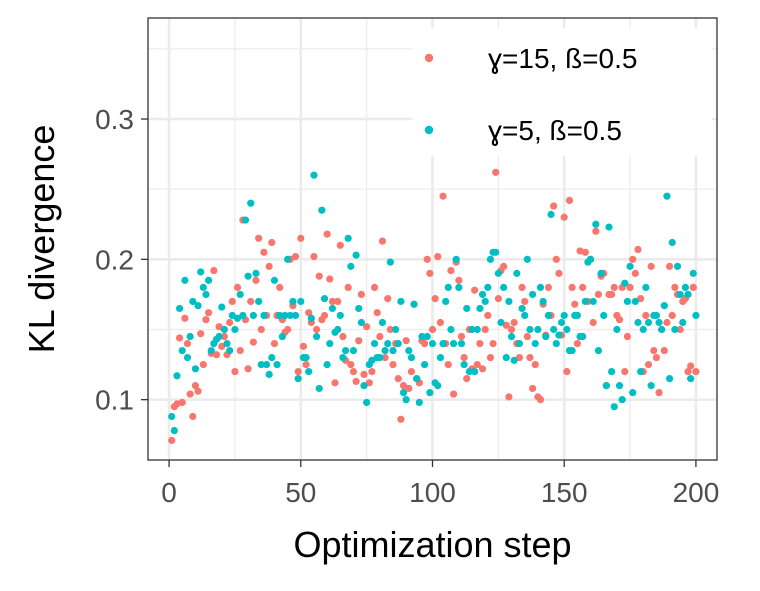 The width and height of the screenshot is (760, 591). I want to click on x-tick-label: 150, so click(564, 492).